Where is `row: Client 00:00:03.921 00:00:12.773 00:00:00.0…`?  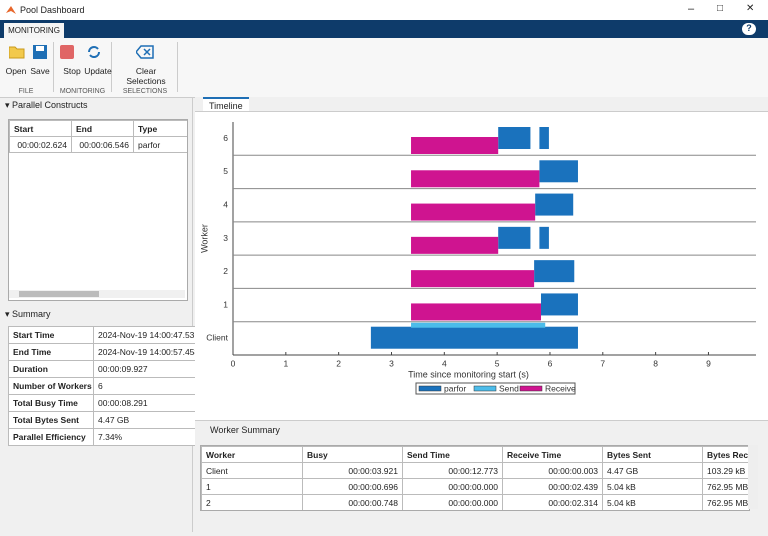 row: Client 00:00:03.921 00:00:12.773 00:00:00.0… is located at coordinates (475, 470).